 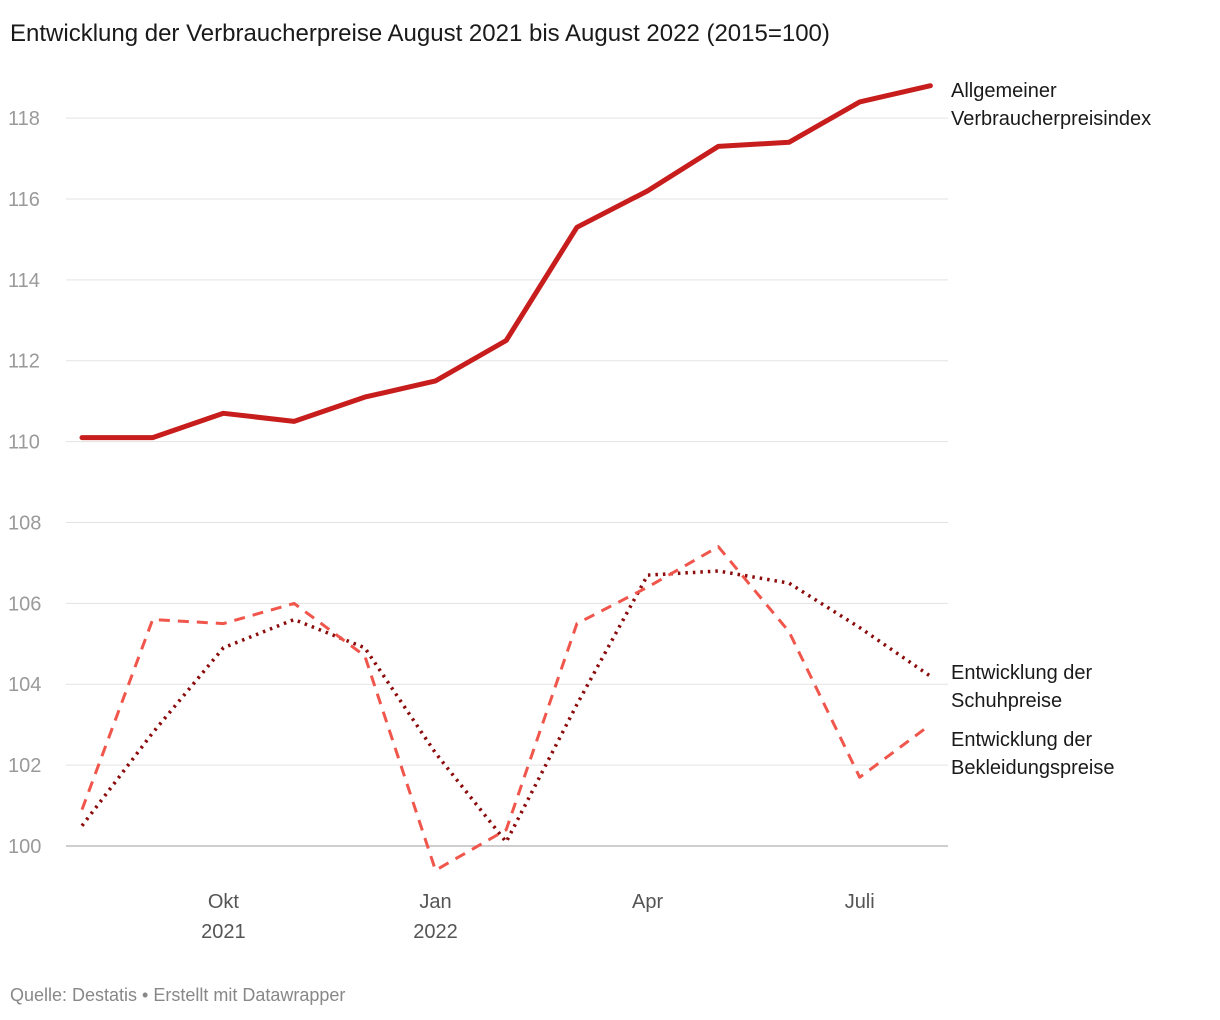 I want to click on series-label-line: Verbraucherpreisindex, so click(x=1051, y=119).